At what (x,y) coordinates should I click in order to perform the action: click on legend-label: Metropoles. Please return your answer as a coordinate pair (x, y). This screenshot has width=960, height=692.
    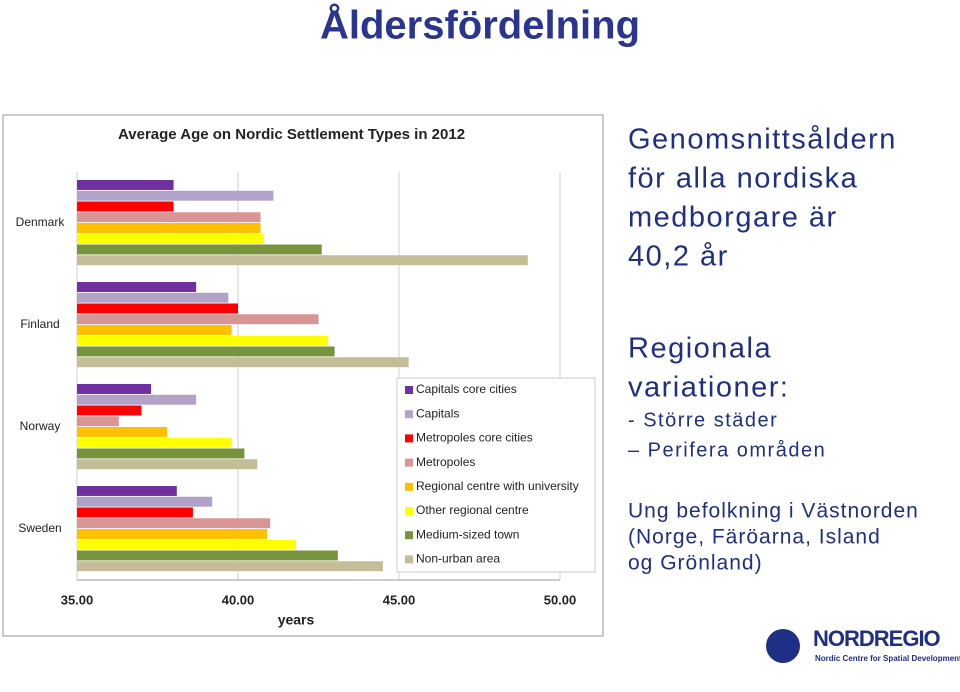
    Looking at the image, I should click on (445, 462).